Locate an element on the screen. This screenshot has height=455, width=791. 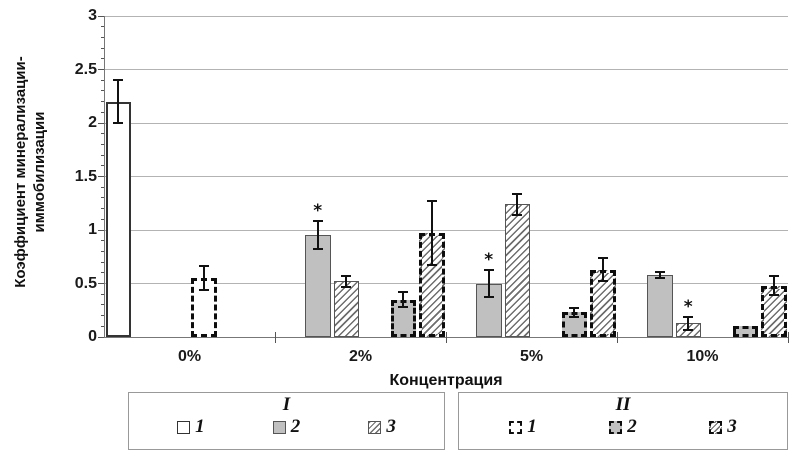
error-cap-top-bar-II-2-5% is located at coordinates (574, 308).